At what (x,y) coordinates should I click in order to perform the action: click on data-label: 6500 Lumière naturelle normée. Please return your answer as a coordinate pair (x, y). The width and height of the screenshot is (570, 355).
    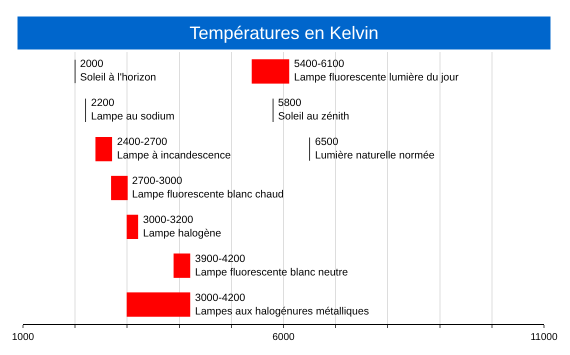
    Looking at the image, I should click on (375, 149).